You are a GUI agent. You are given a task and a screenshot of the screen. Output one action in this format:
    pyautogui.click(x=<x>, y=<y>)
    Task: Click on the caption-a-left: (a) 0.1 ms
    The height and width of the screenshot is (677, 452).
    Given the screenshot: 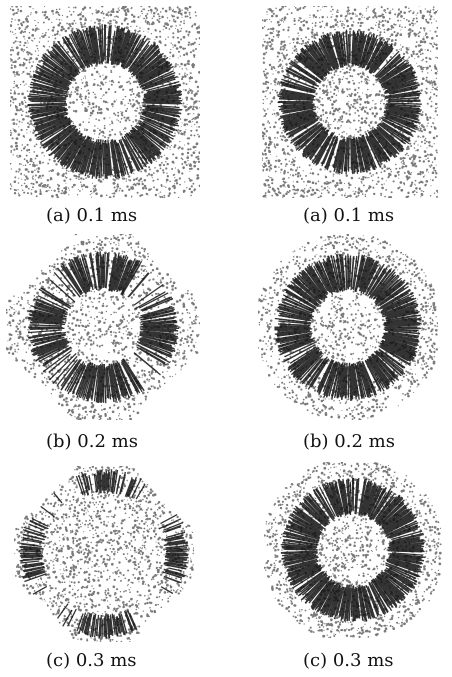 What is the action you would take?
    pyautogui.click(x=92, y=215)
    